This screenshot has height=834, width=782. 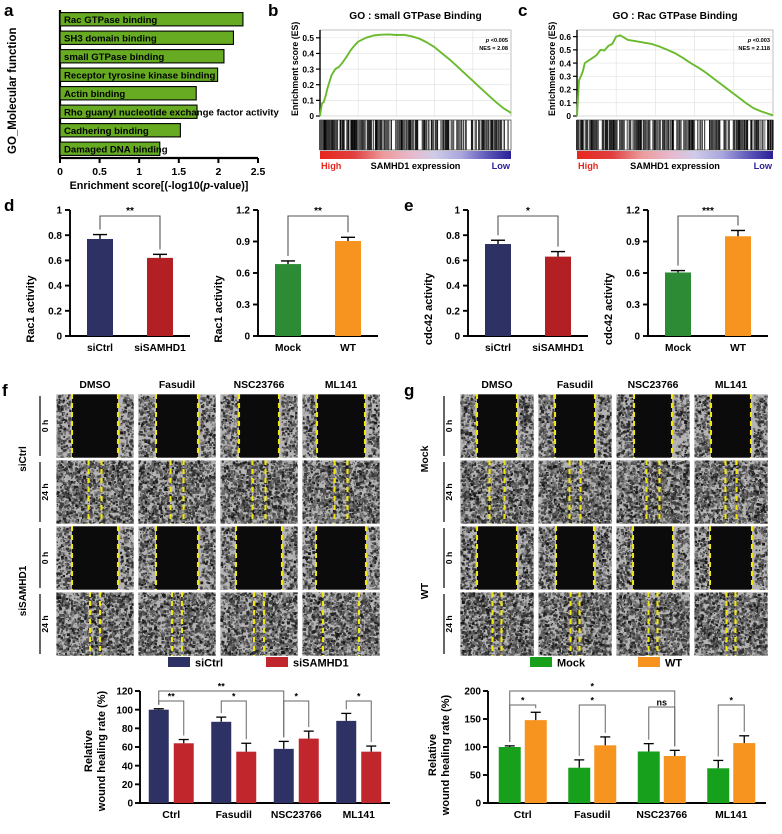 What do you see at coordinates (8, 11) in the screenshot?
I see `panel-a-letter: a` at bounding box center [8, 11].